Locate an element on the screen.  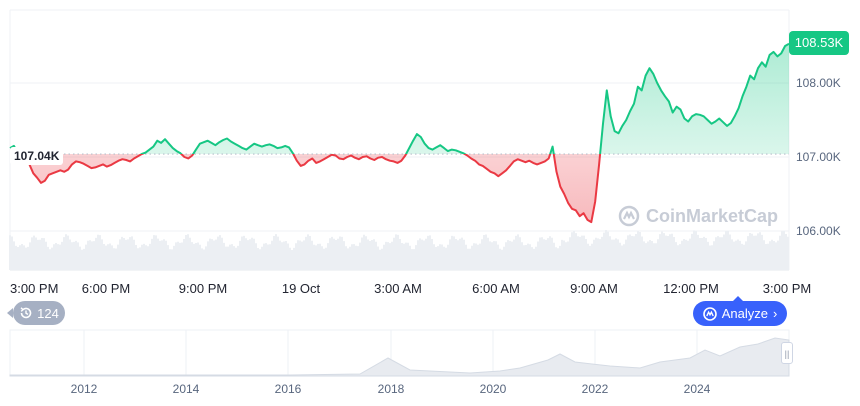
x-tick-label: 9:00 AM is located at coordinates (594, 288).